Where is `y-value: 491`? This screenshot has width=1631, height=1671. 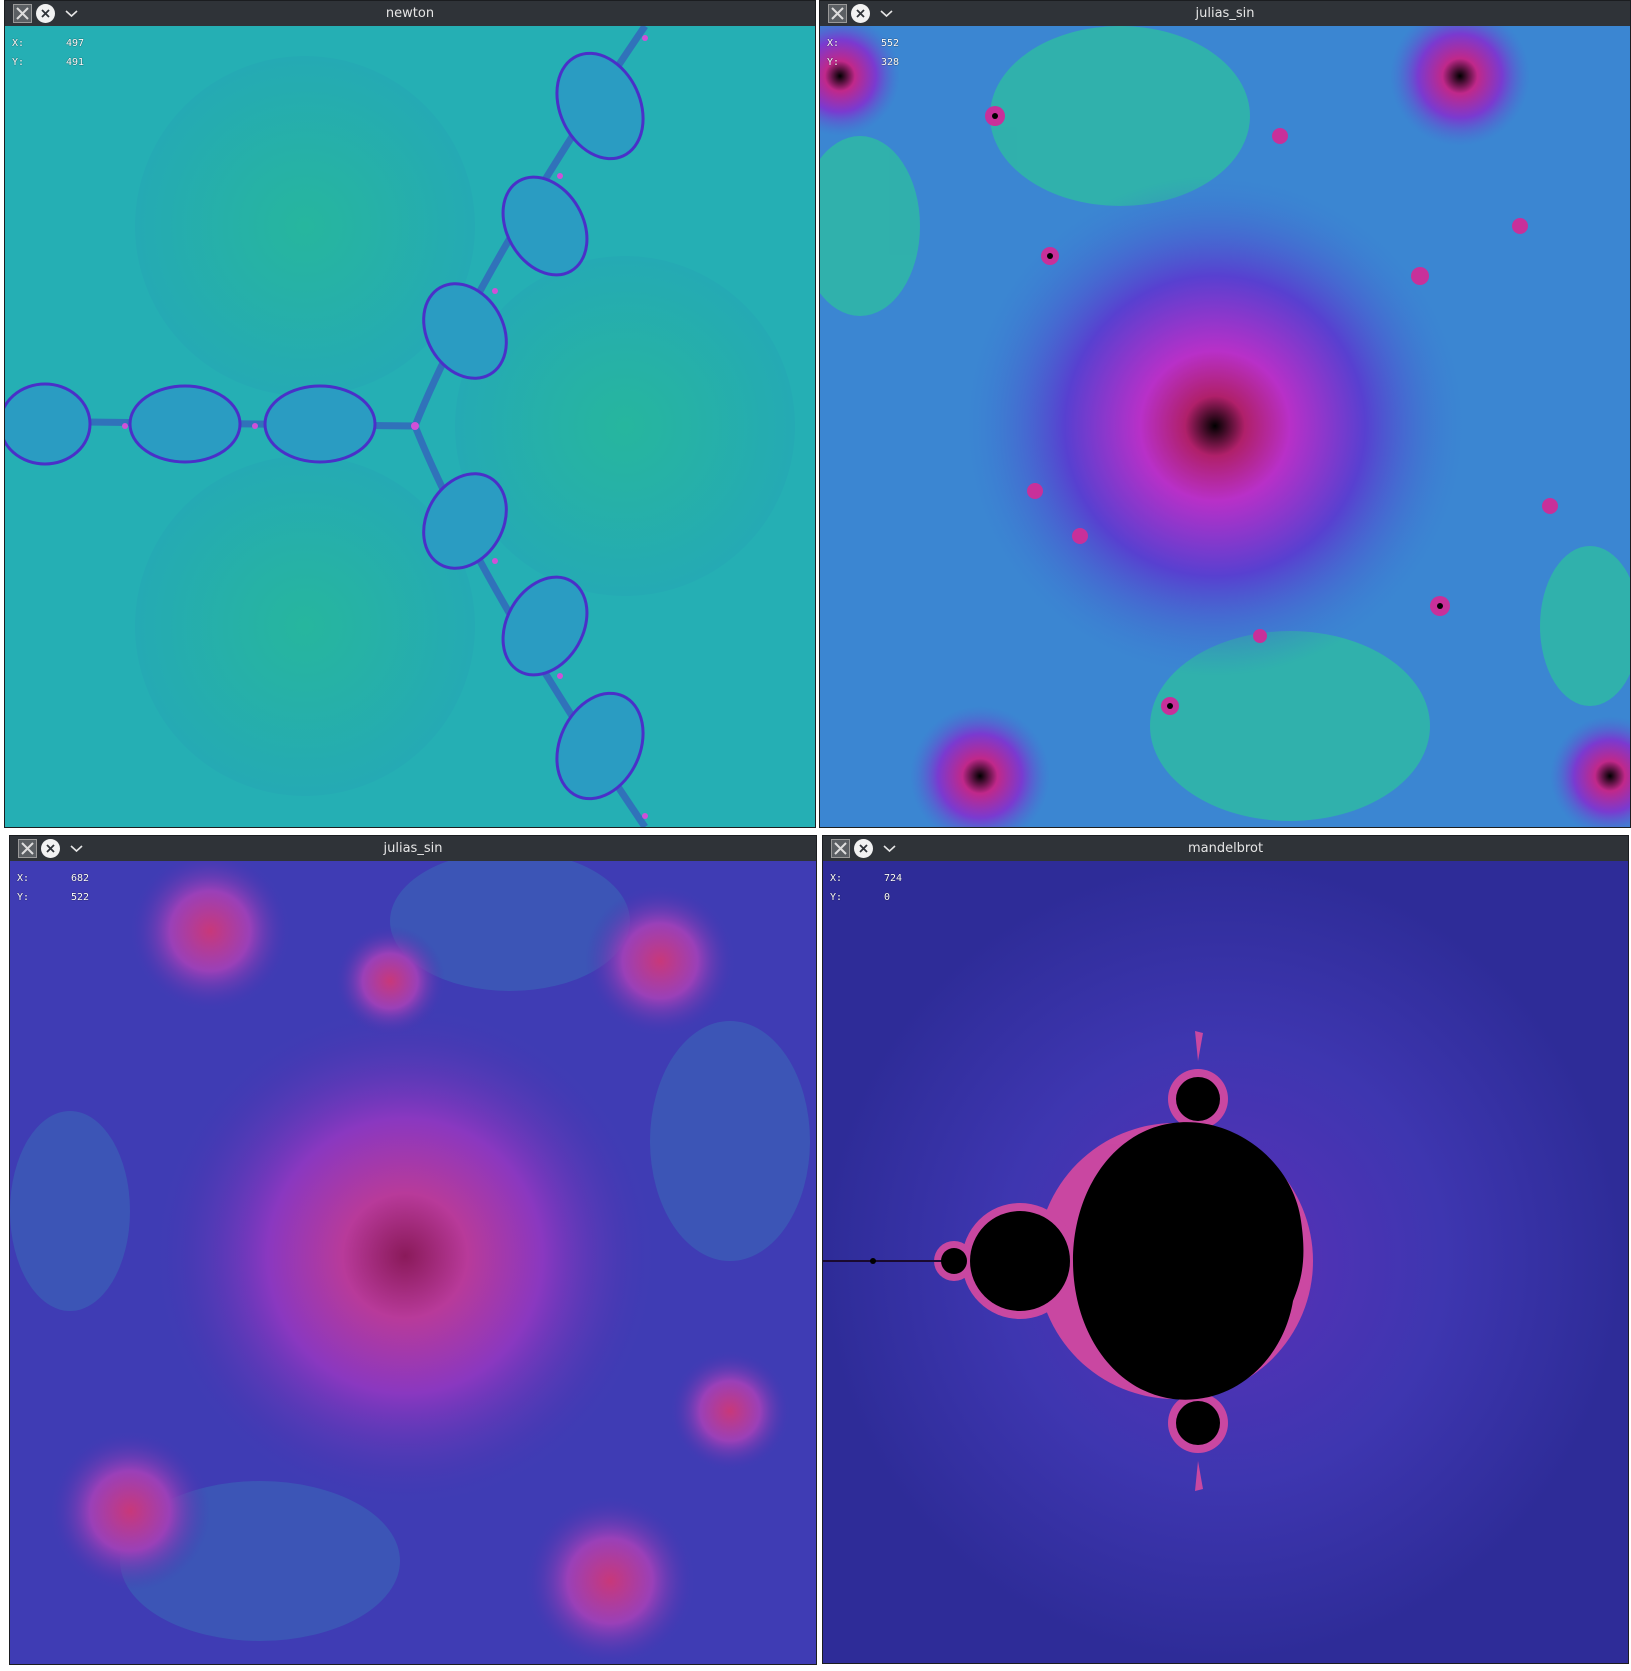 y-value: 491 is located at coordinates (75, 62).